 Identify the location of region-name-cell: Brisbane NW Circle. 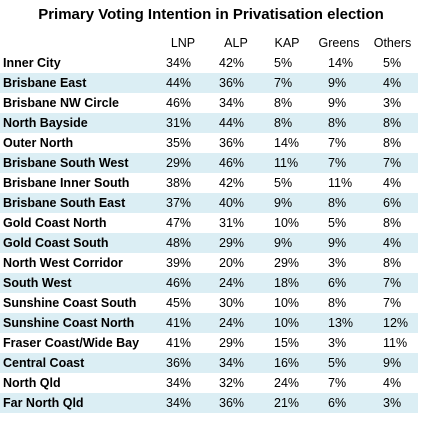
(61, 103).